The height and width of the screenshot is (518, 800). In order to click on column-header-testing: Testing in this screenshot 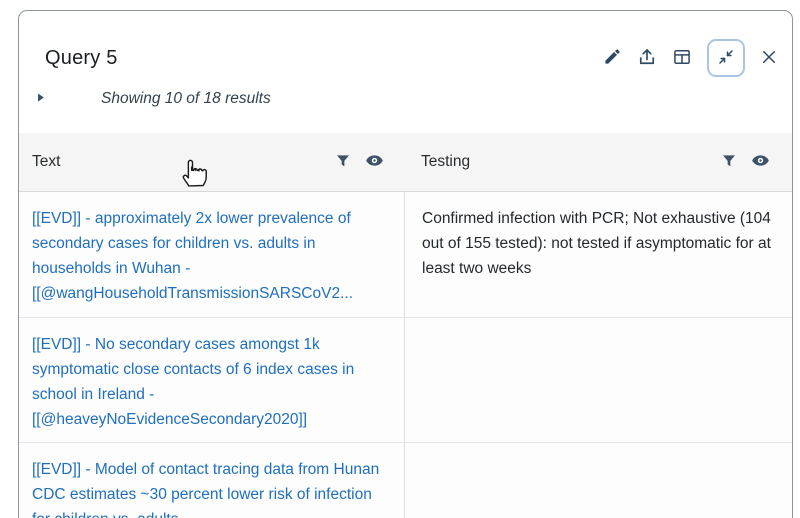, I will do `click(598, 162)`.